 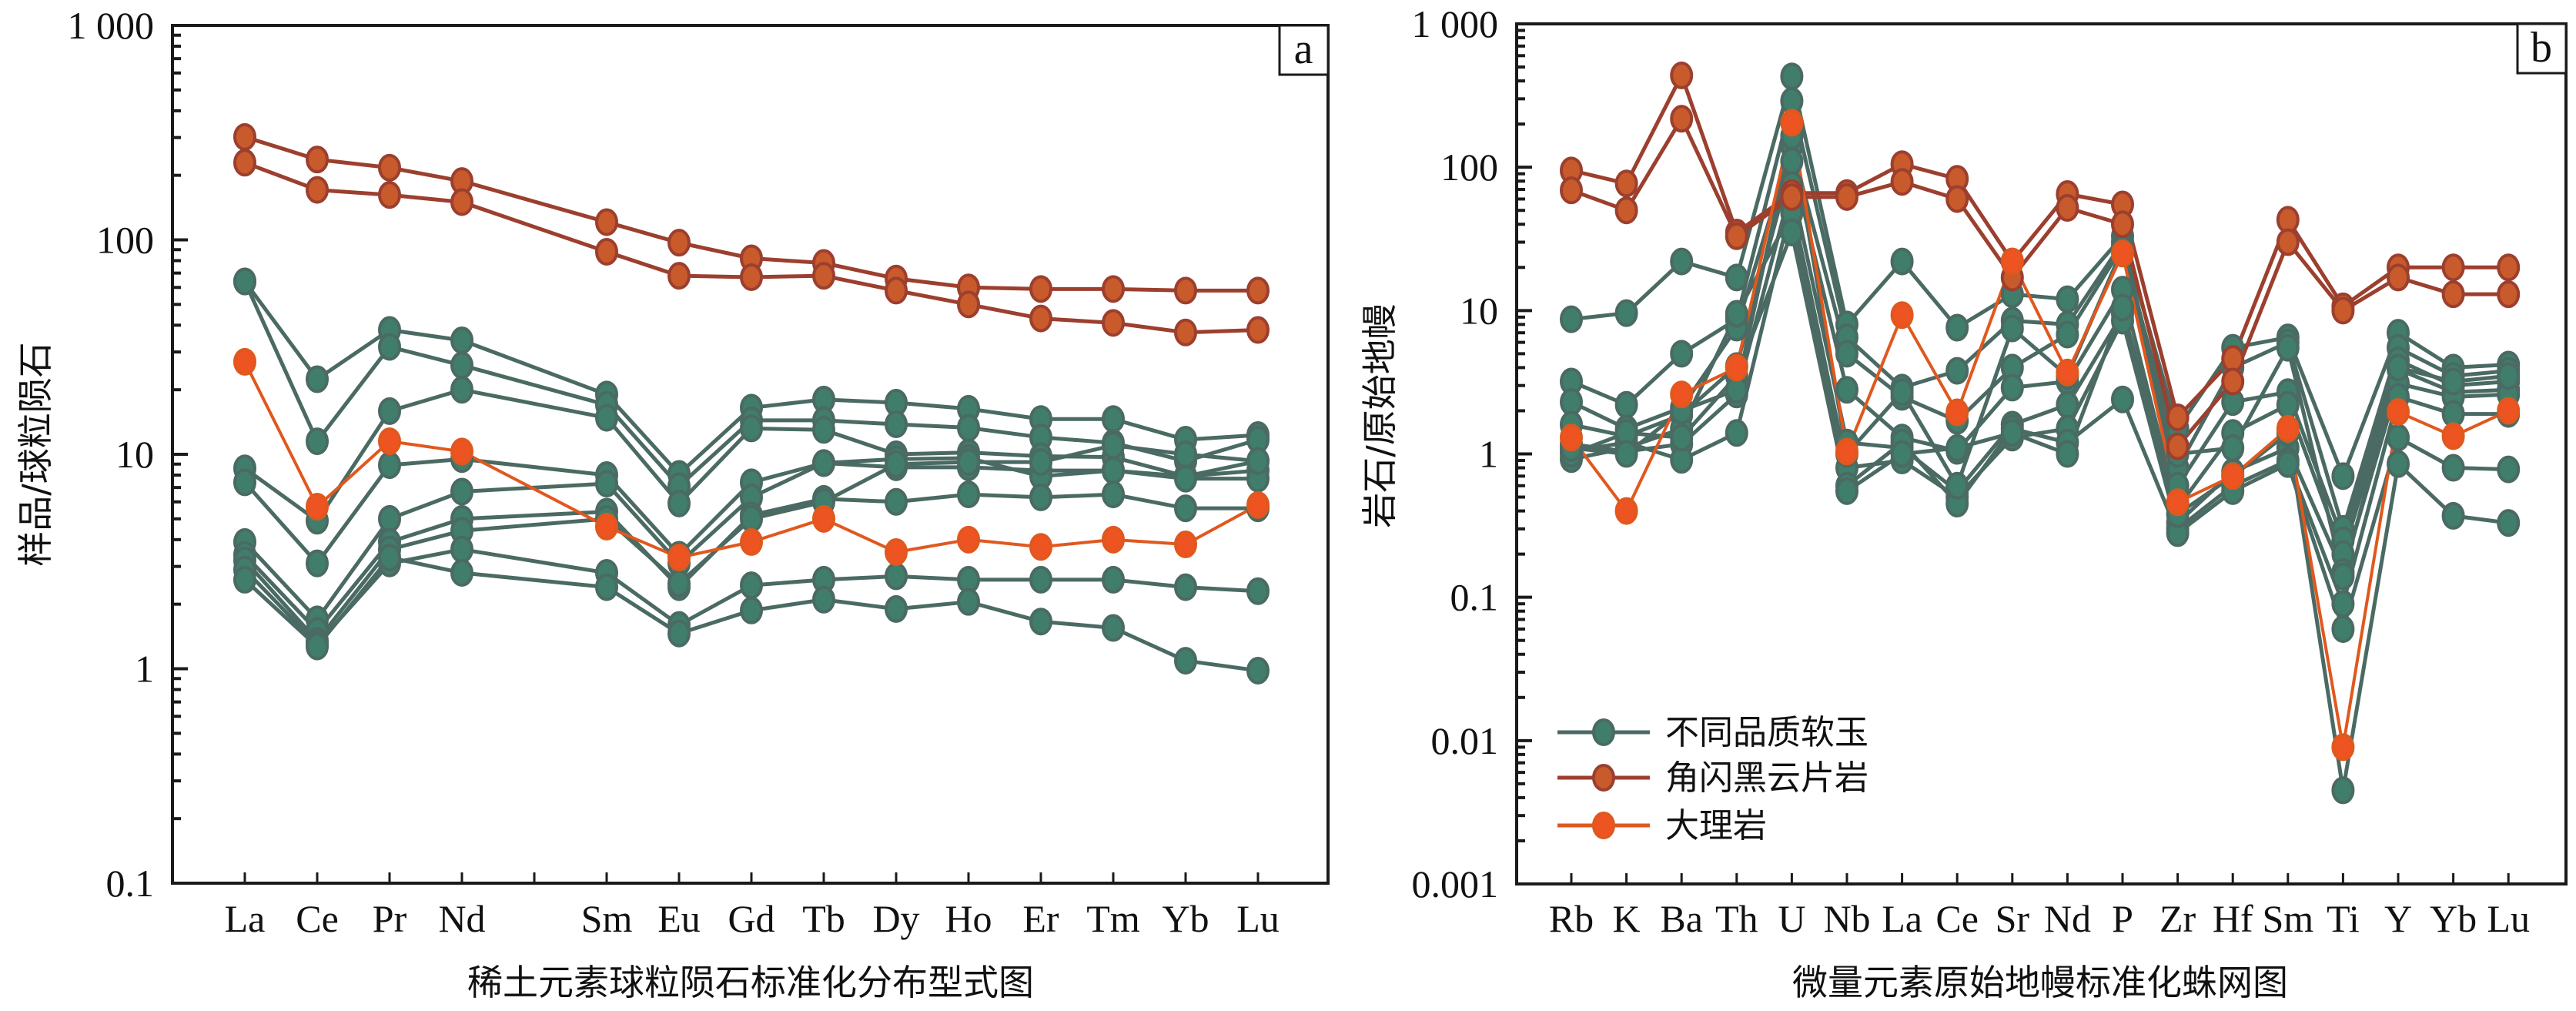 I want to click on x-tick-label-Ba: Ba, so click(x=1682, y=918).